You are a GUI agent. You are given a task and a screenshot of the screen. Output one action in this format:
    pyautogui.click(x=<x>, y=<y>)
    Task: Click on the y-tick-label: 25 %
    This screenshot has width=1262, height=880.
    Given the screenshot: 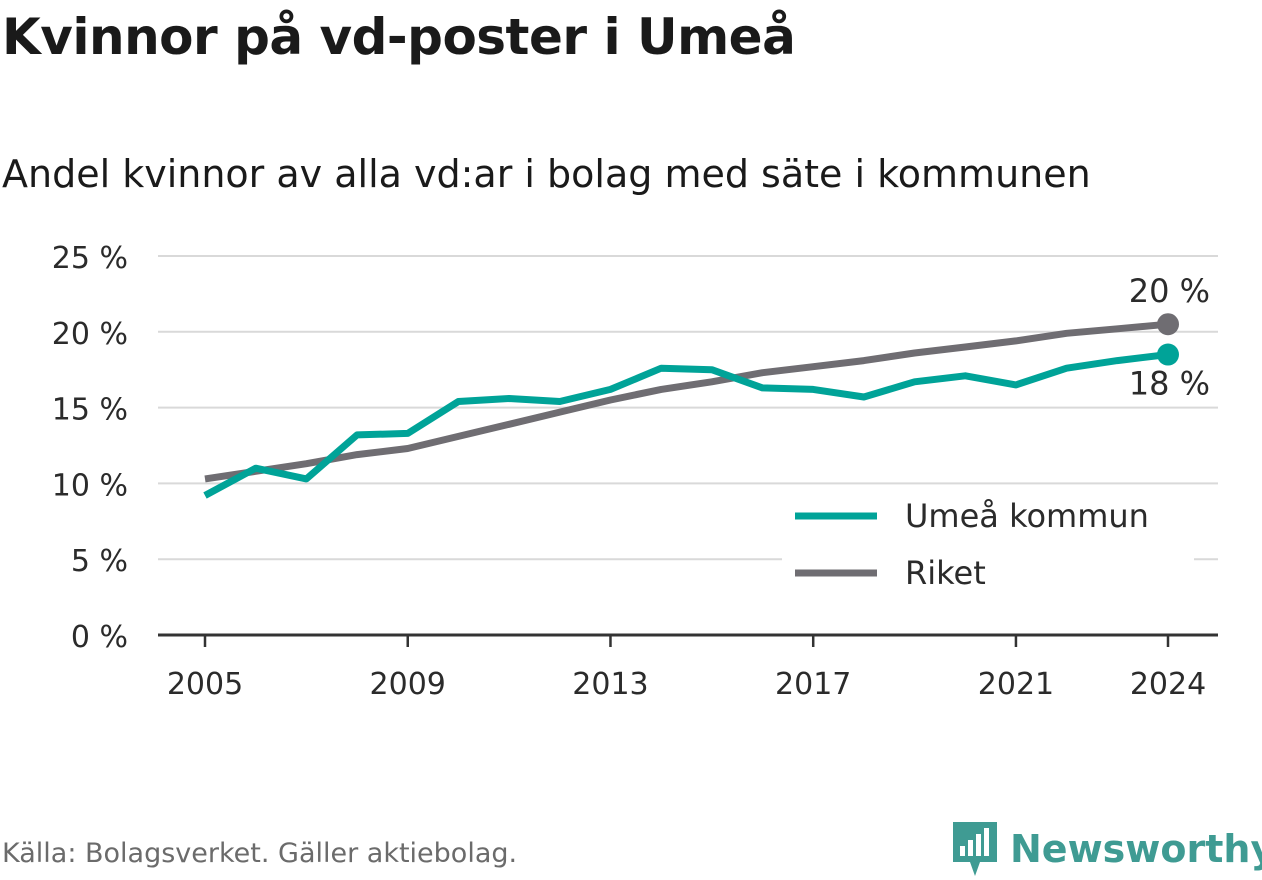 What is the action you would take?
    pyautogui.click(x=90, y=258)
    